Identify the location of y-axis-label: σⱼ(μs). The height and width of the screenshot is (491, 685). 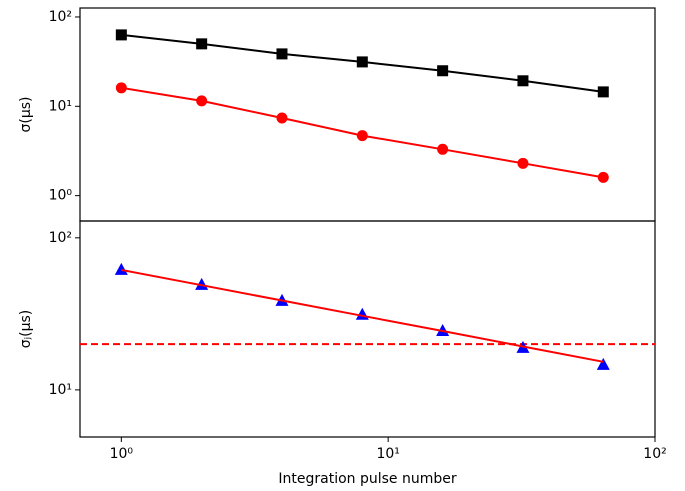
(26, 329).